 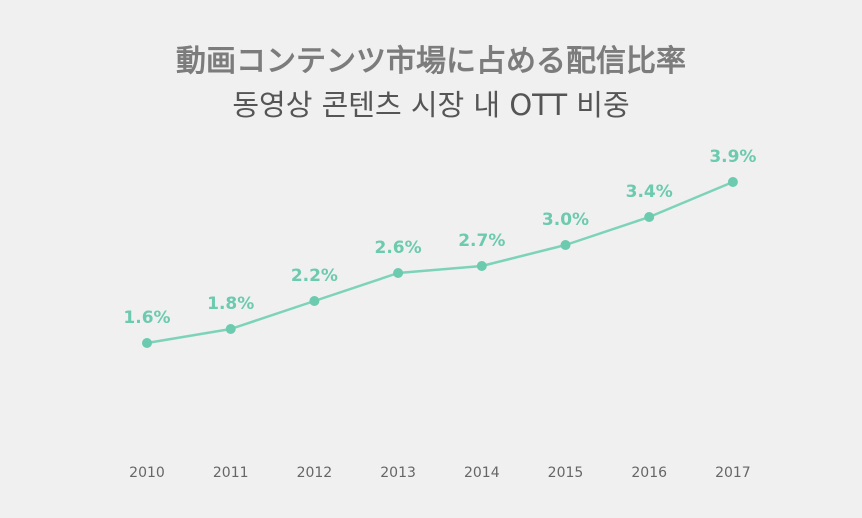 What do you see at coordinates (314, 301) in the screenshot?
I see `data-point-2012` at bounding box center [314, 301].